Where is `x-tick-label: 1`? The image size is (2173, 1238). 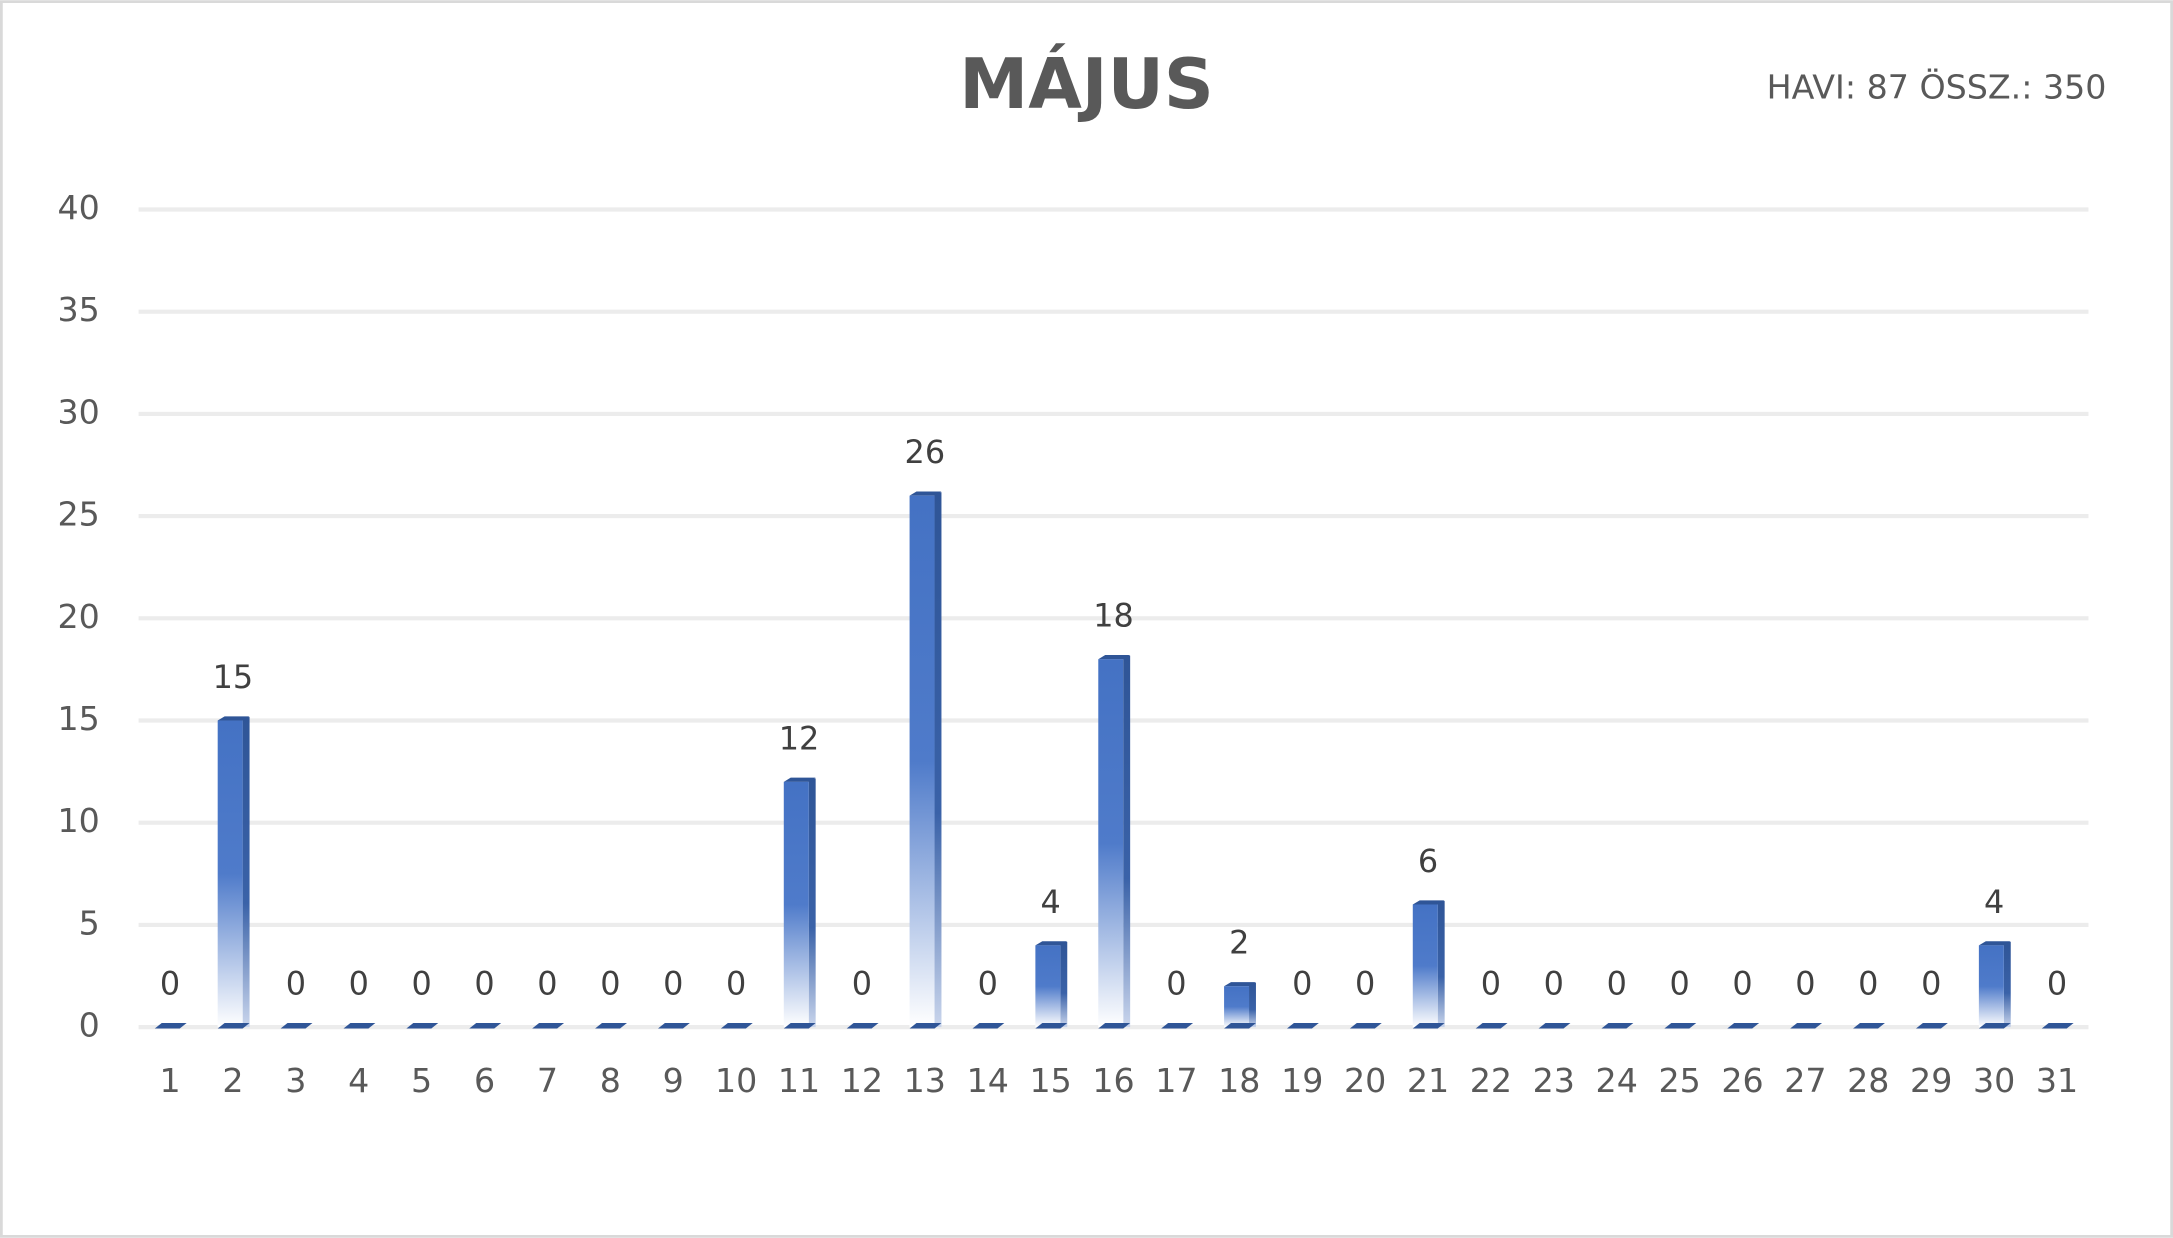
x-tick-label: 1 is located at coordinates (169, 1080).